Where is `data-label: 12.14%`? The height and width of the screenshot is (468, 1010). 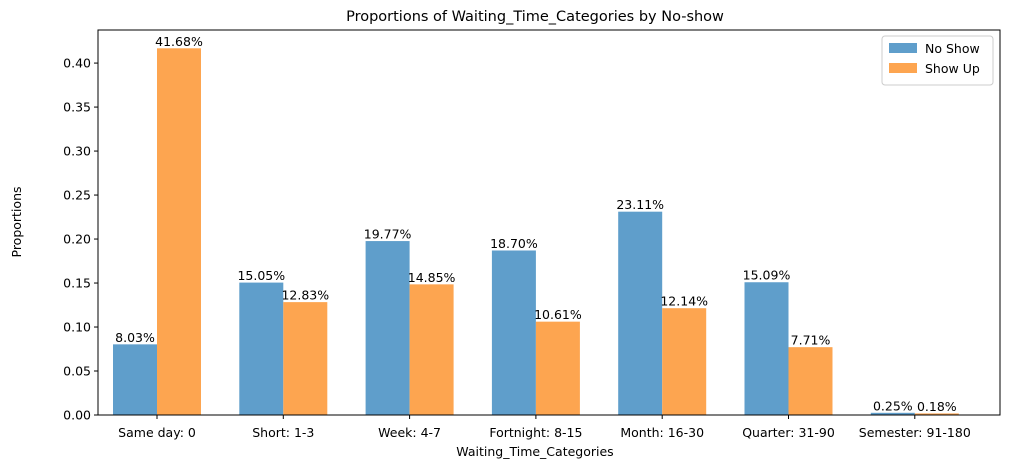
data-label: 12.14% is located at coordinates (684, 301).